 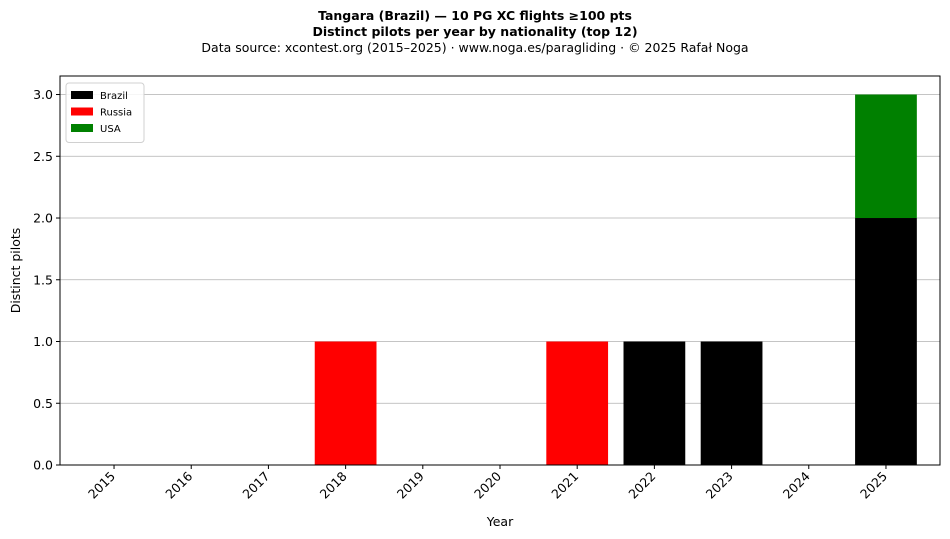 What do you see at coordinates (886, 156) in the screenshot?
I see `bar-usa-2025` at bounding box center [886, 156].